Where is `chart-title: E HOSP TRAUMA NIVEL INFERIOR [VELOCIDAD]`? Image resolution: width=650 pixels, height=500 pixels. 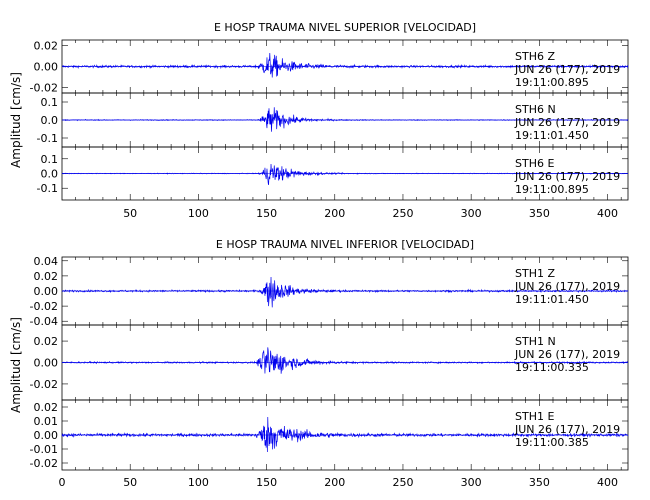 chart-title: E HOSP TRAUMA NIVEL INFERIOR [VELOCIDAD] is located at coordinates (345, 244).